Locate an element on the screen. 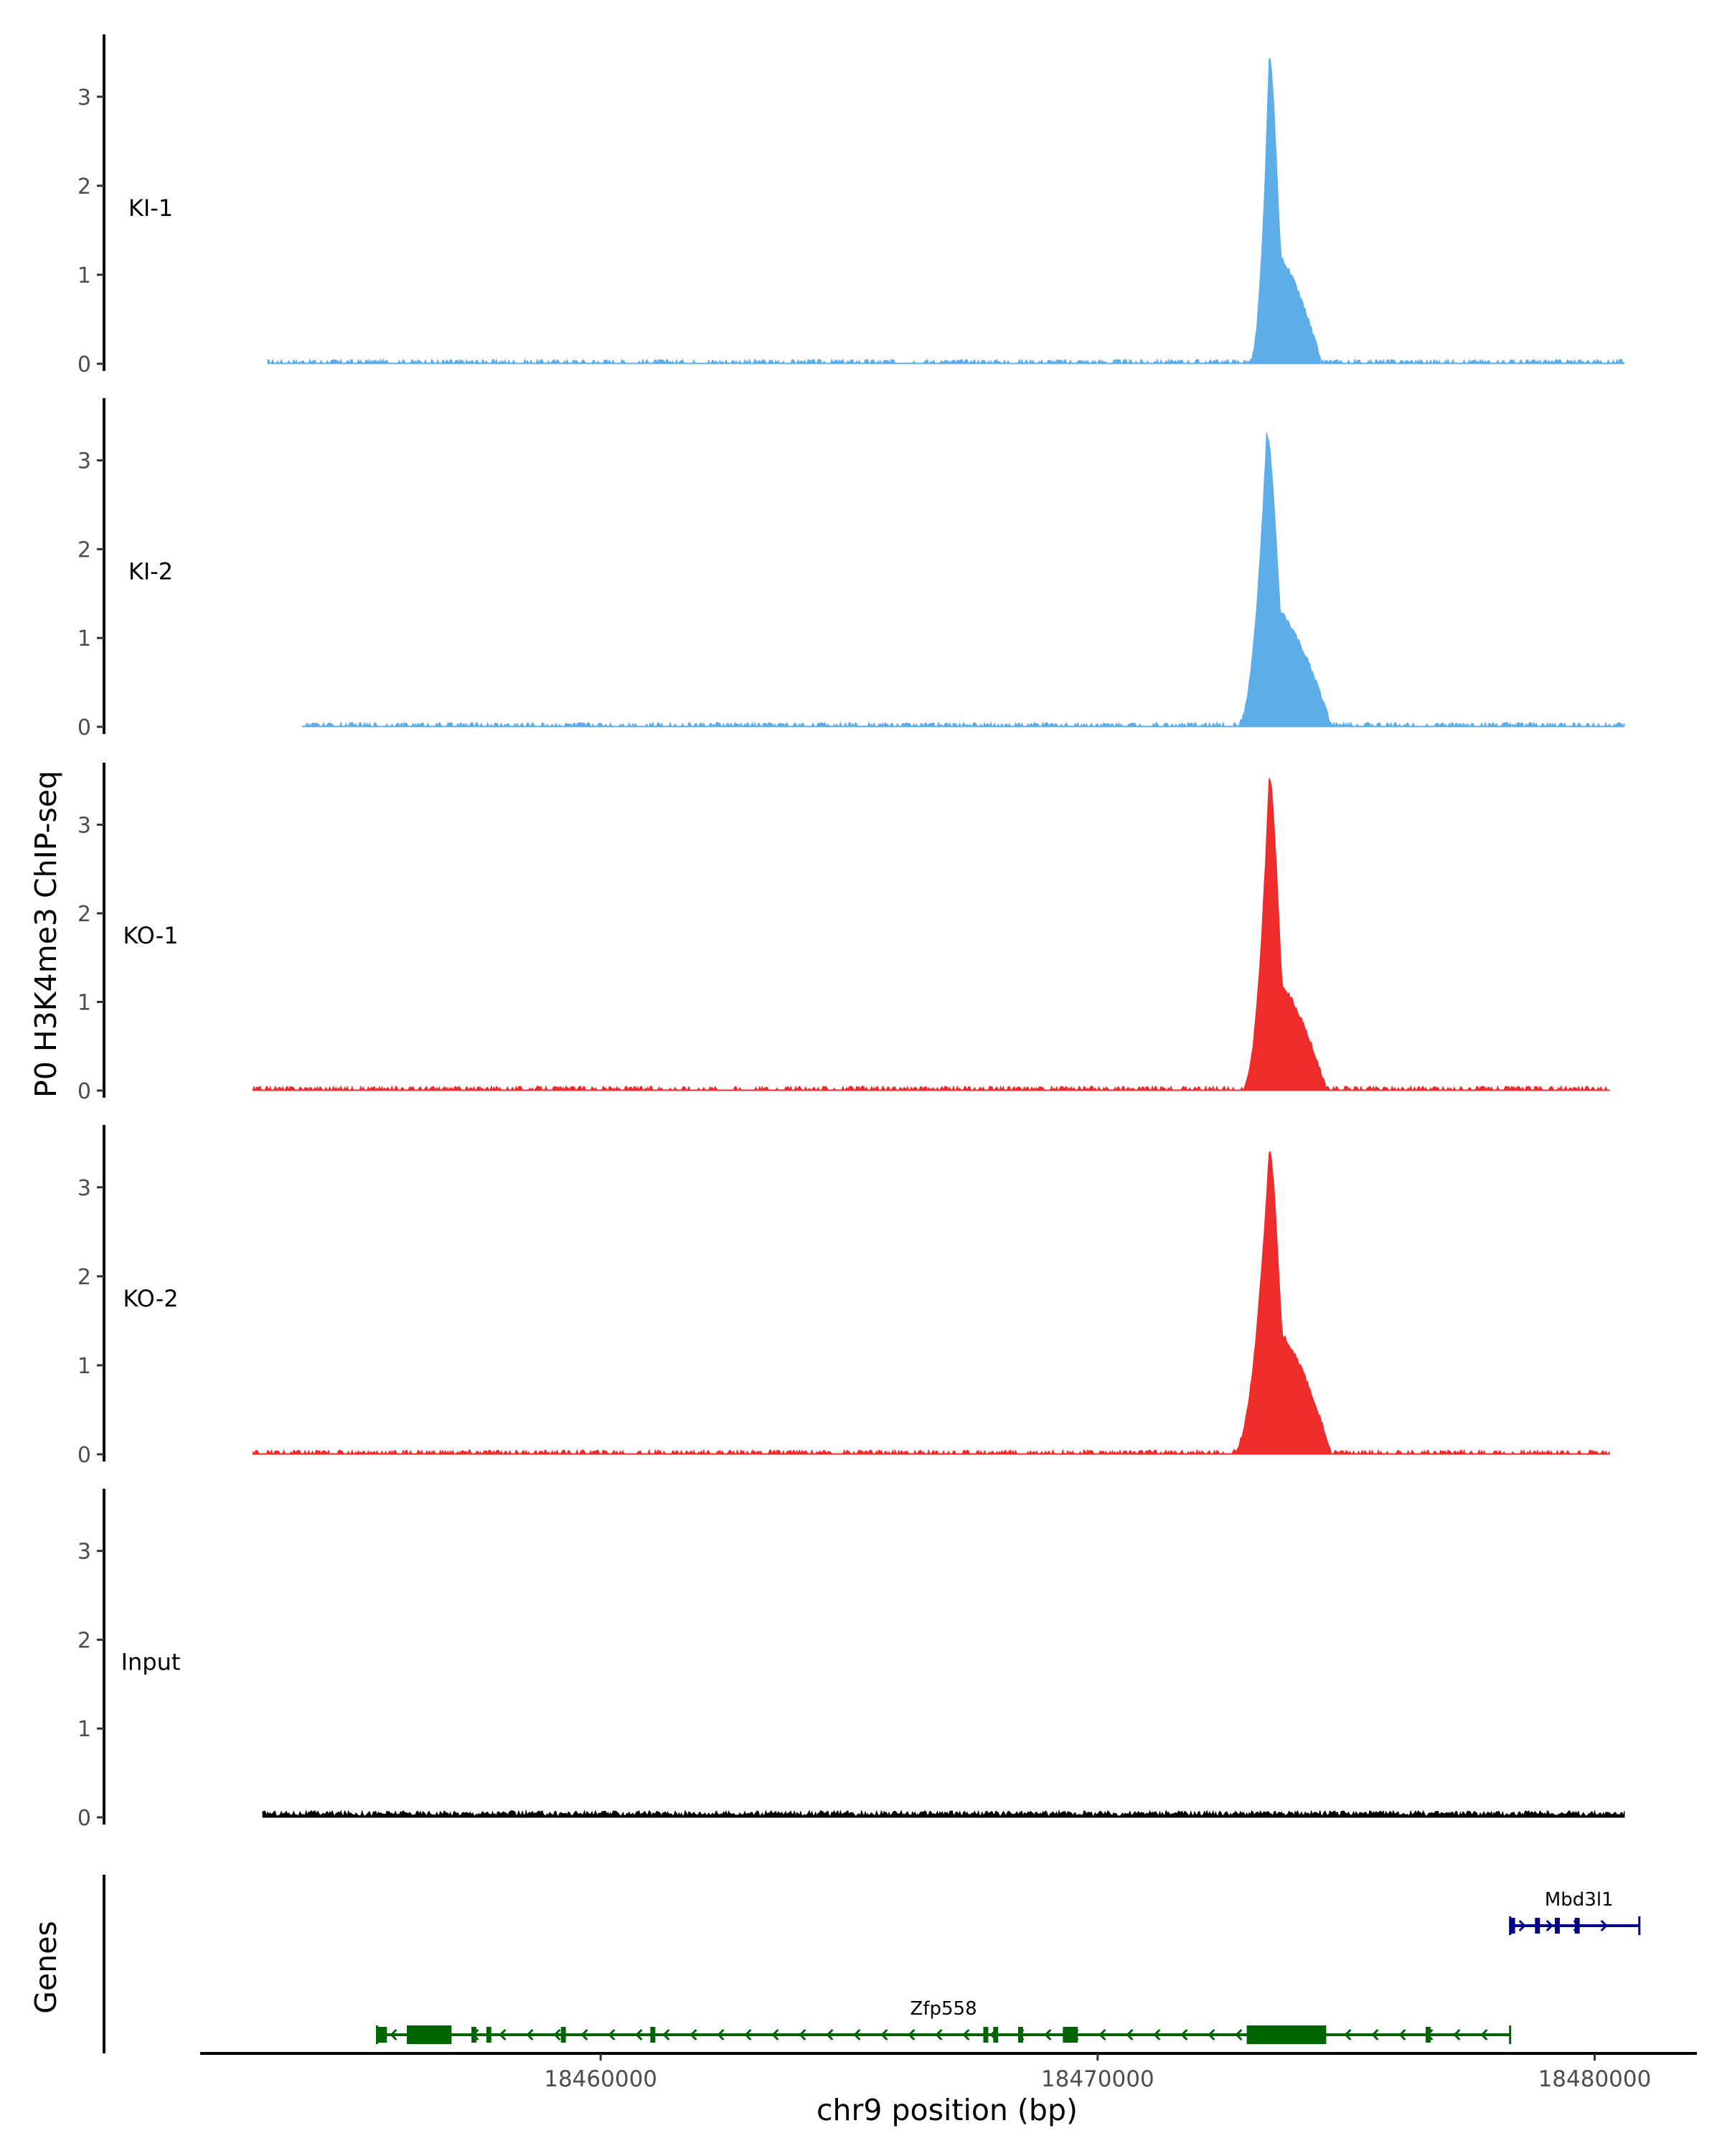  track-label: KO-2 is located at coordinates (151, 1299).